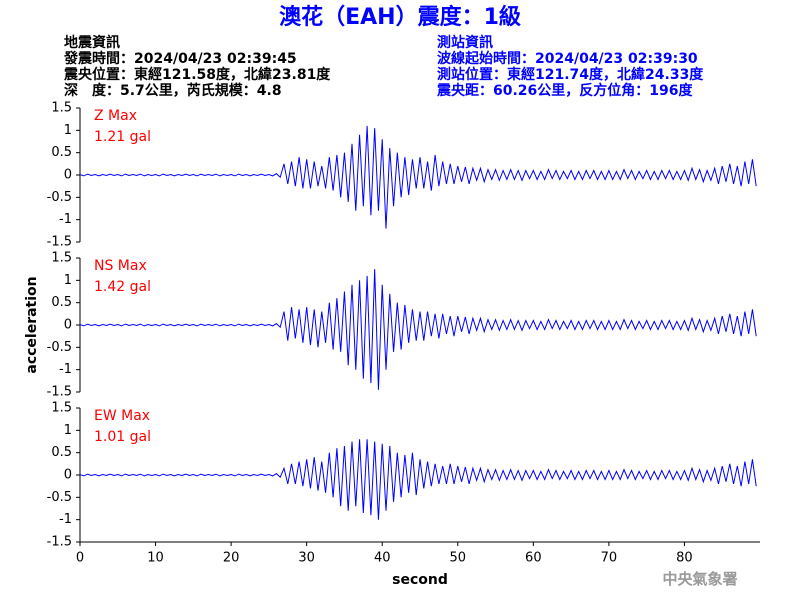  I want to click on info-left: 發震時間：2024/04/23 02:39:45, so click(180, 58).